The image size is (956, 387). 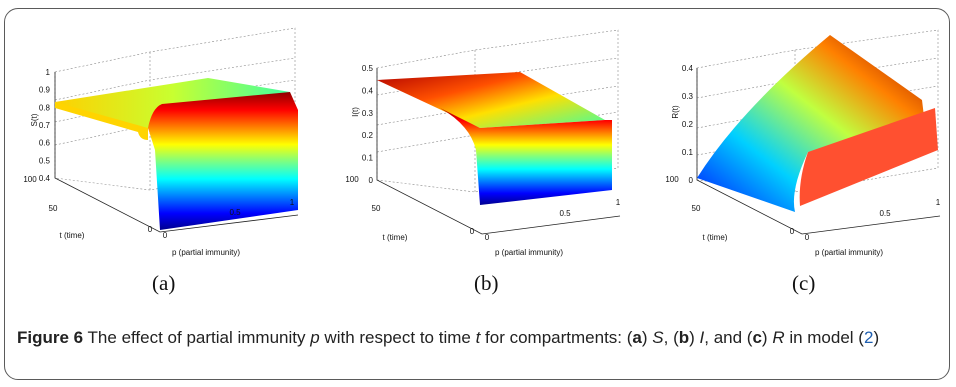 I want to click on panel-c-axes, so click(x=818, y=151).